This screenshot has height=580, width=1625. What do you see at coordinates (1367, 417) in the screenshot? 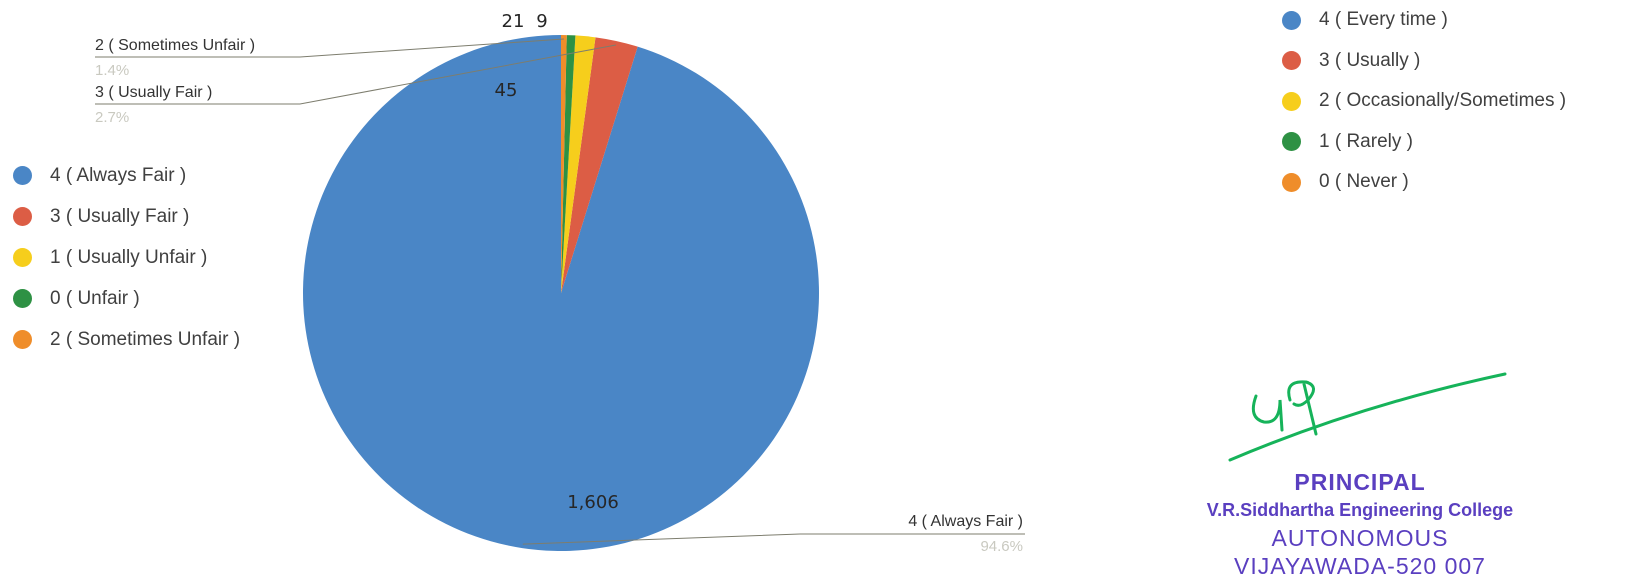
I see `signature` at bounding box center [1367, 417].